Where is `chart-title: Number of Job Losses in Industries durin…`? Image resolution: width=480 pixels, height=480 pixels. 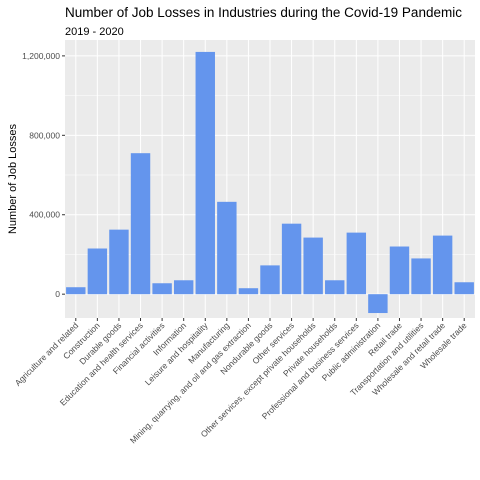
chart-title: Number of Job Losses in Industries durin… is located at coordinates (263, 12).